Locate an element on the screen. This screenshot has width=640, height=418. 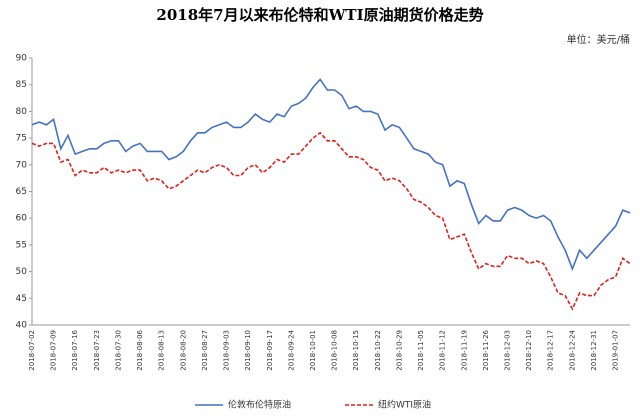
x-tick-label: 2018-07-30 is located at coordinates (118, 350).